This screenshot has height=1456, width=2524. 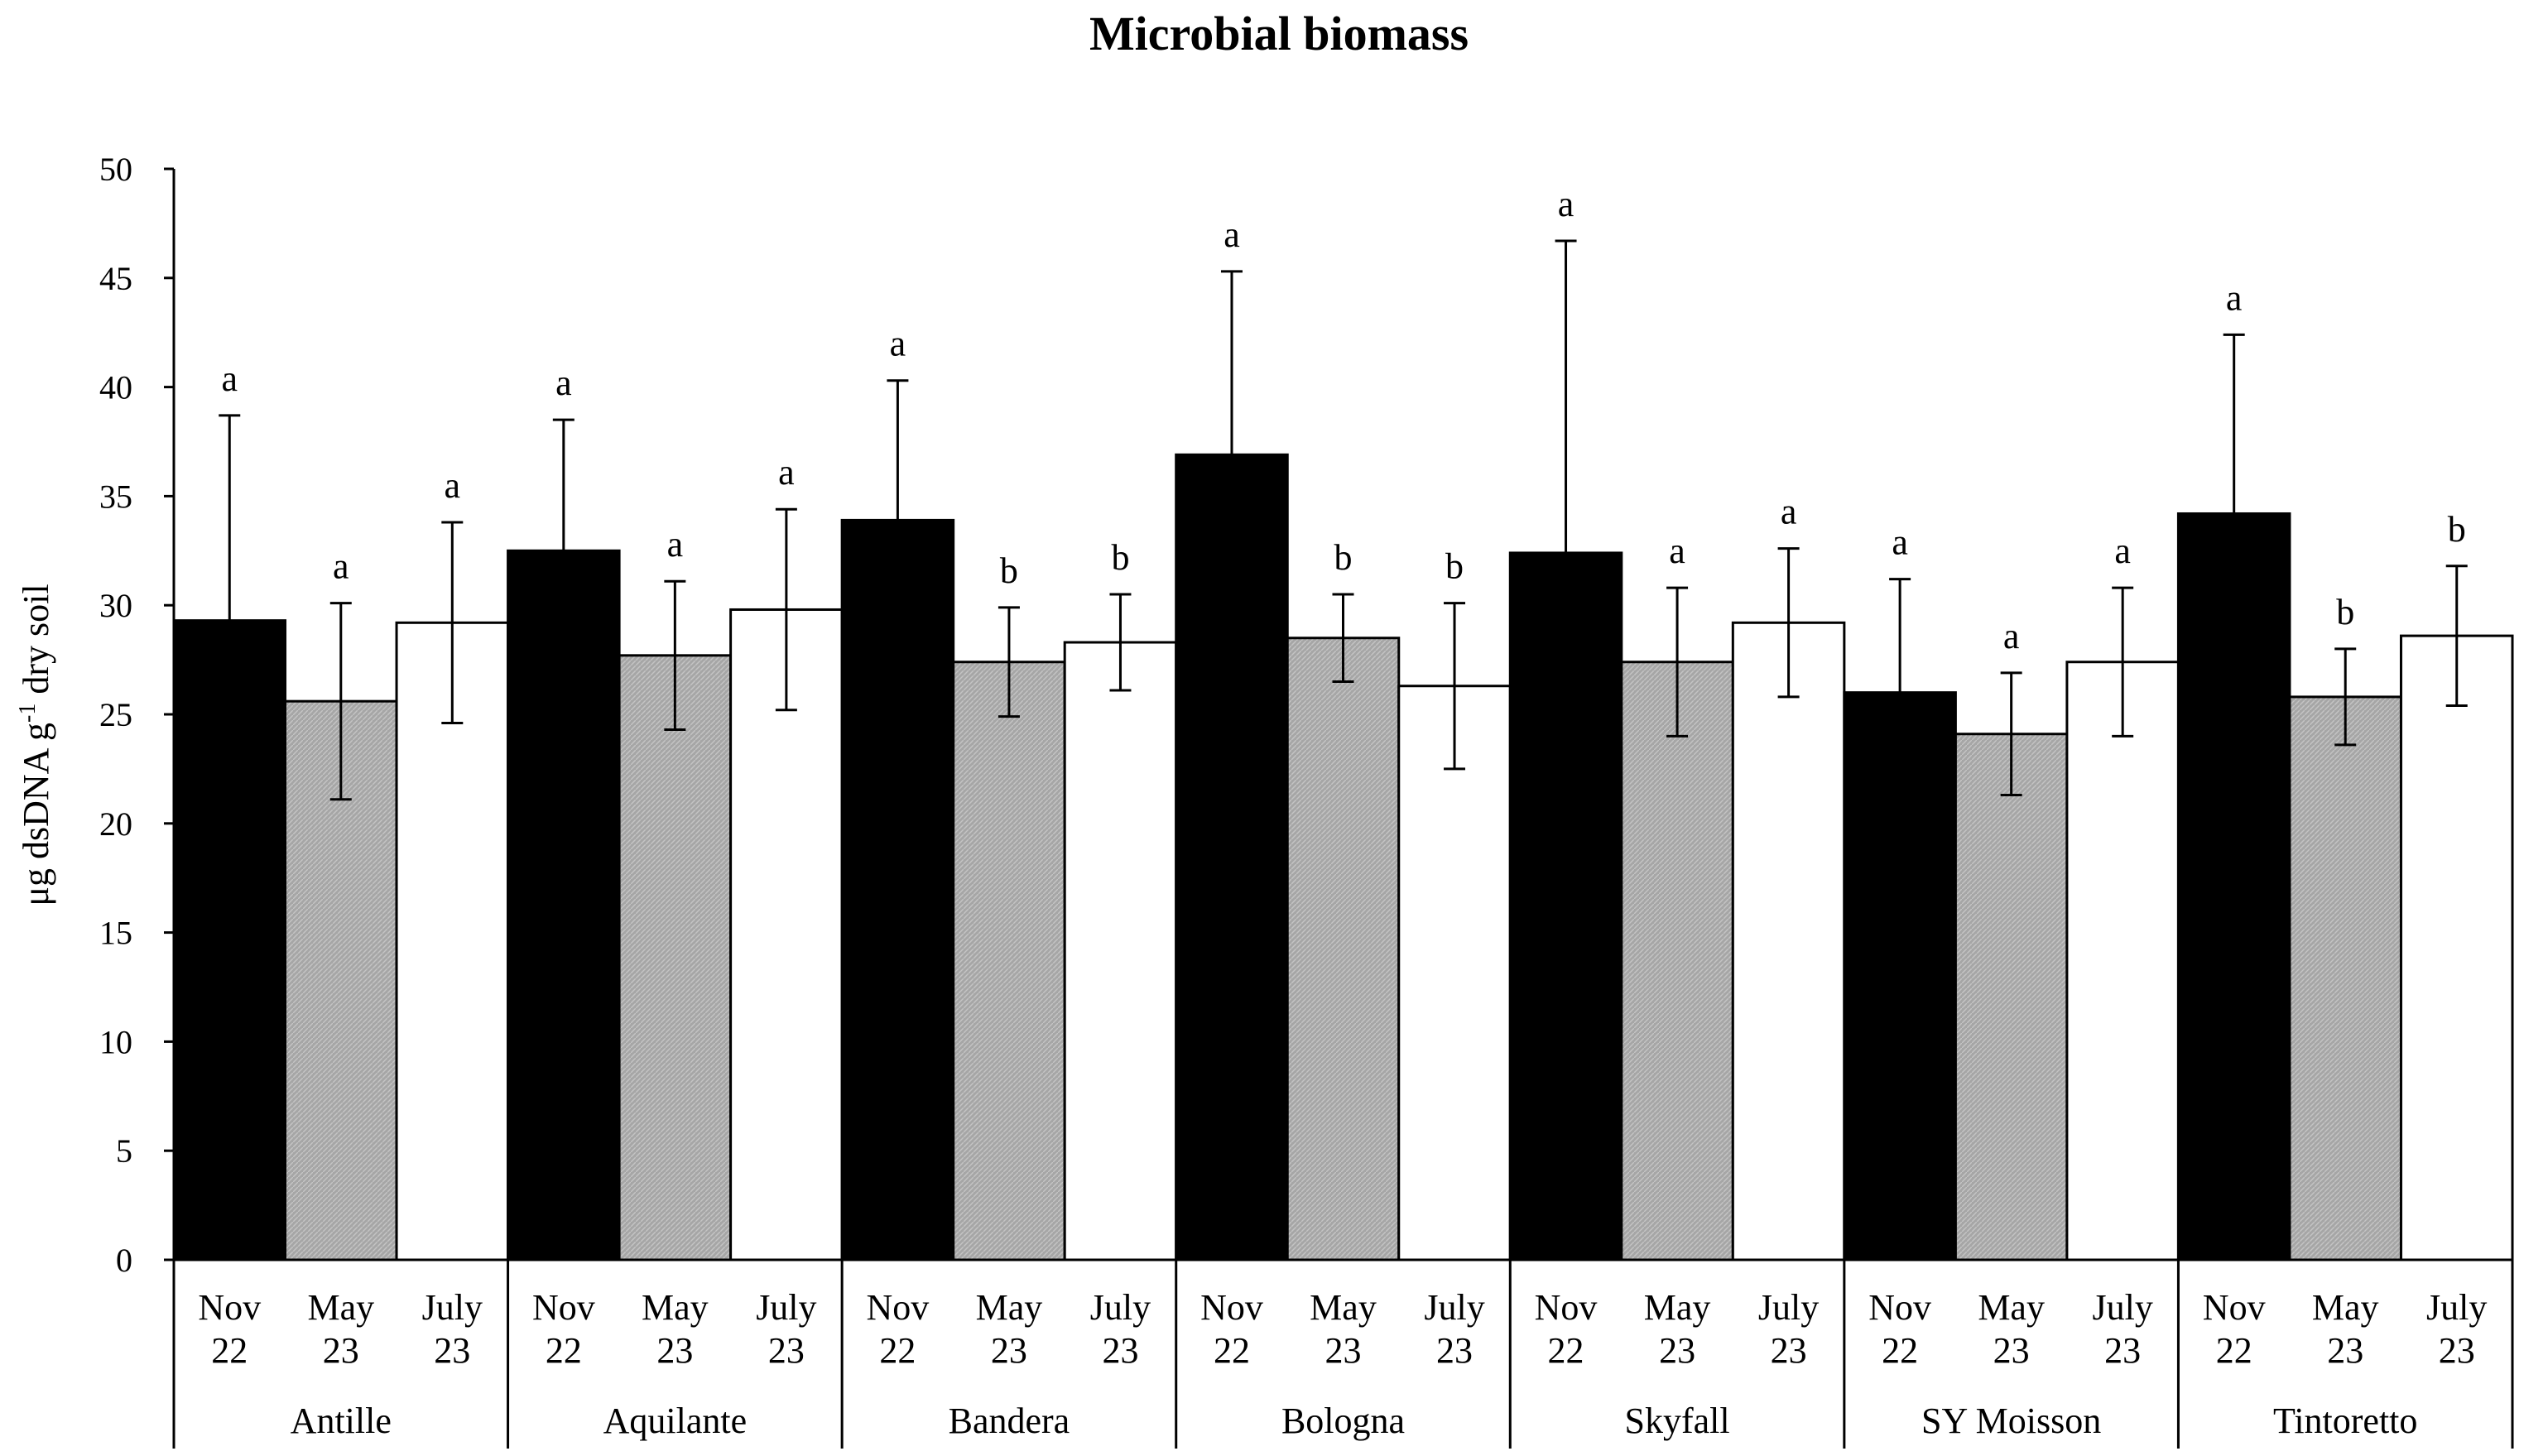 I want to click on y-tick-label: 5, so click(x=124, y=1151).